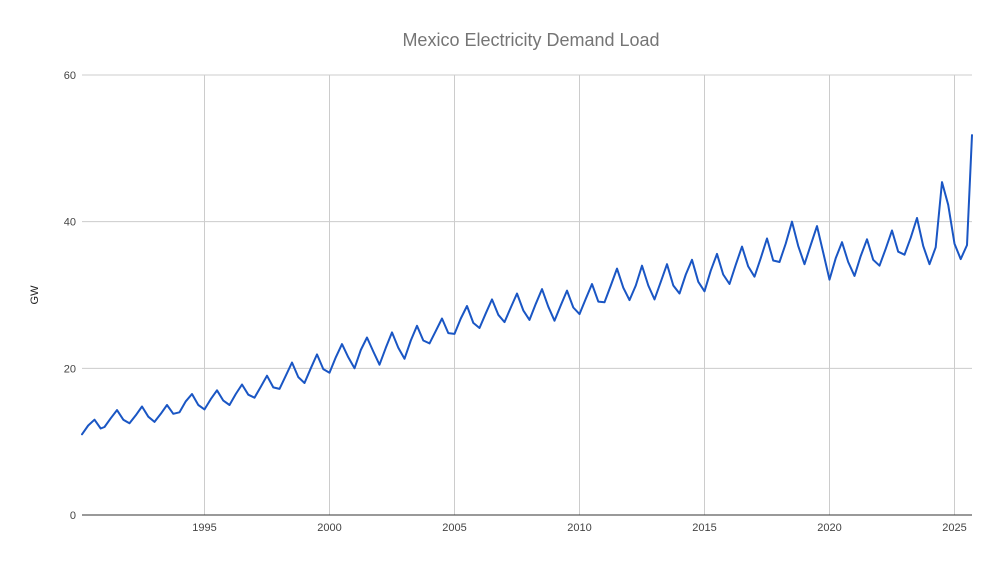  I want to click on y-tick-label: 60, so click(70, 76).